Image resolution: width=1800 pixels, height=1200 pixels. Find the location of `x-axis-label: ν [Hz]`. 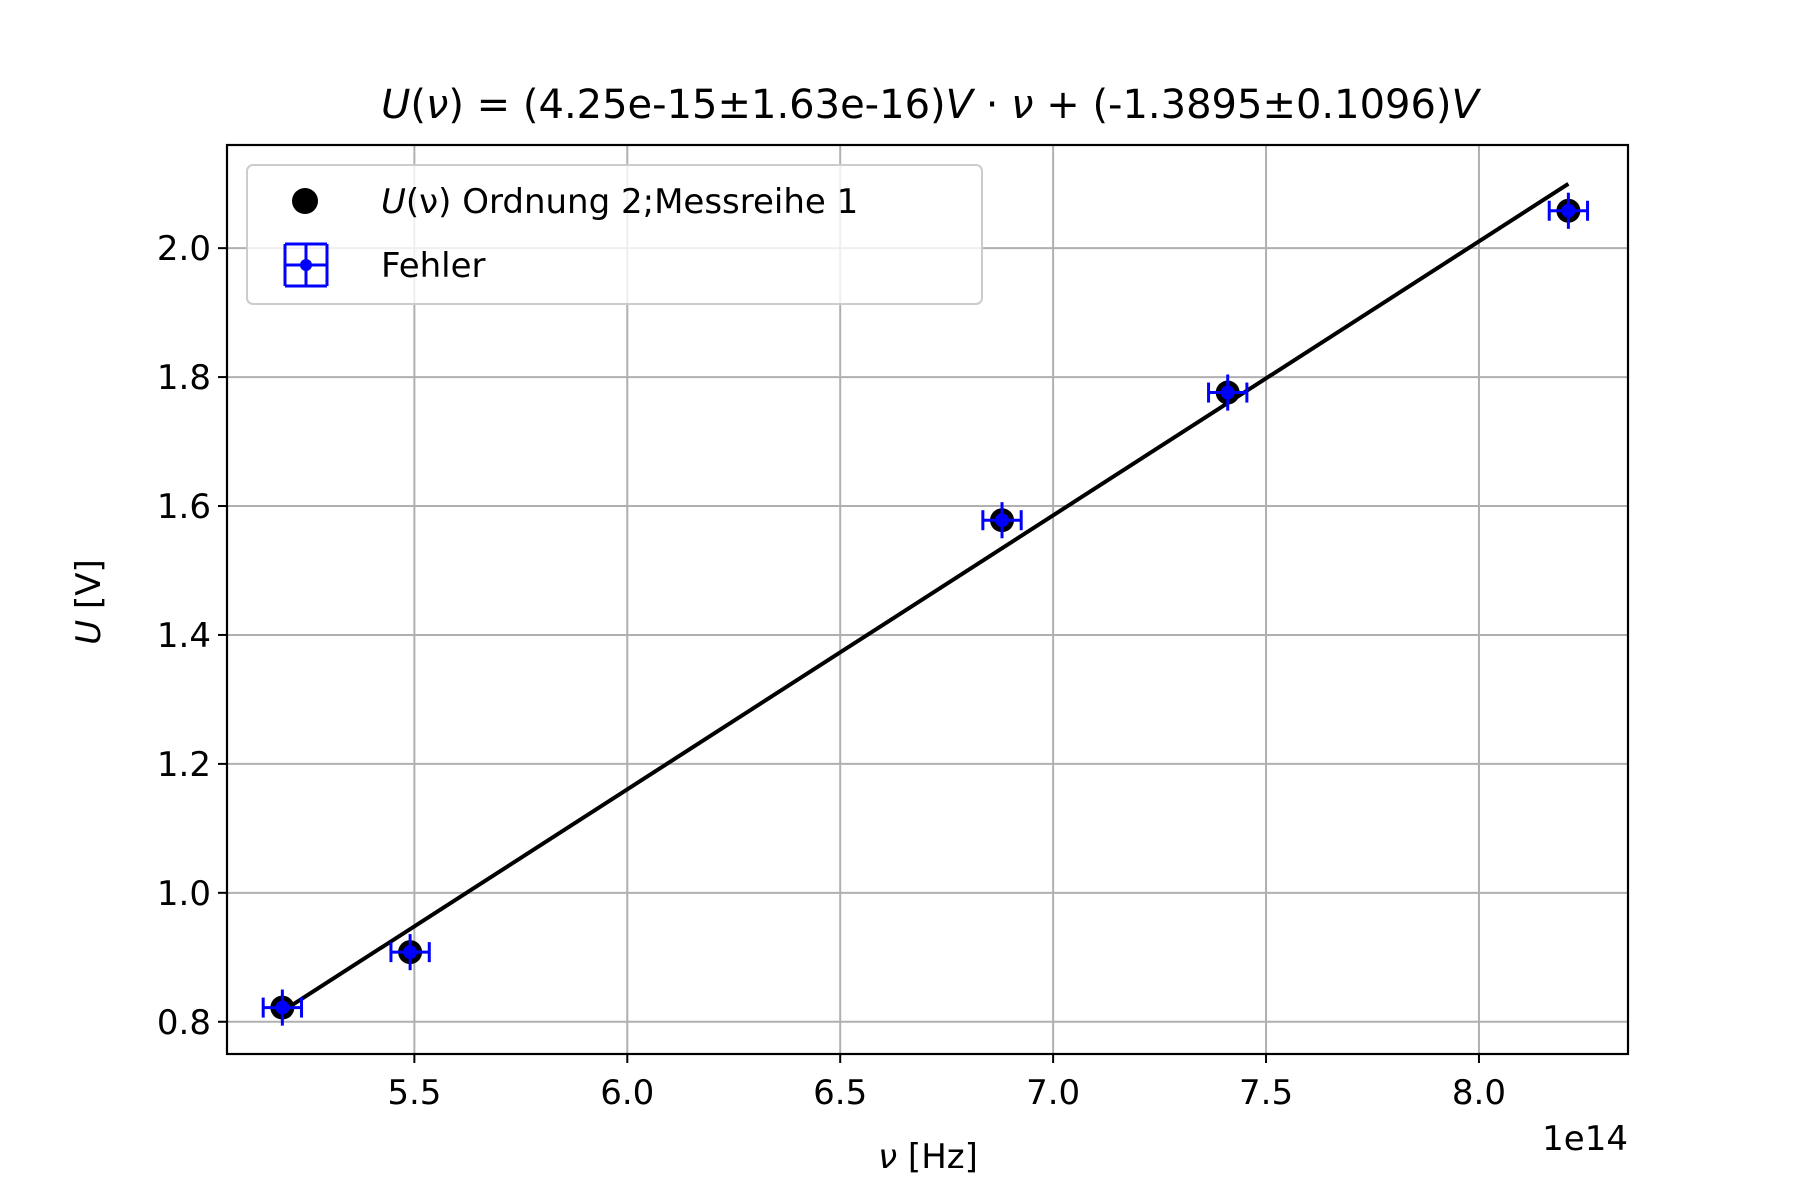

x-axis-label: ν [Hz] is located at coordinates (928, 1157).